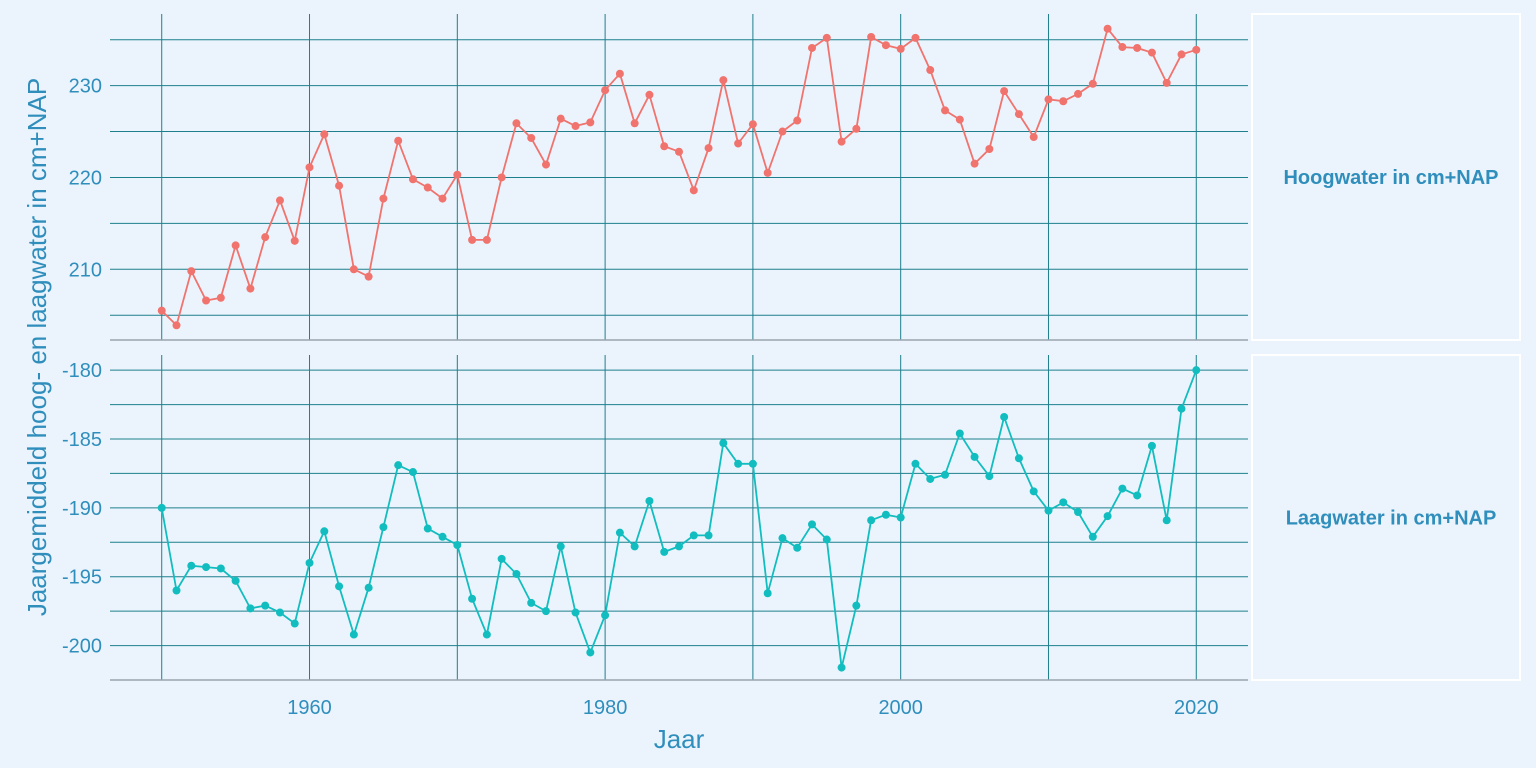  I want to click on y-tick-label: -195, so click(82, 578).